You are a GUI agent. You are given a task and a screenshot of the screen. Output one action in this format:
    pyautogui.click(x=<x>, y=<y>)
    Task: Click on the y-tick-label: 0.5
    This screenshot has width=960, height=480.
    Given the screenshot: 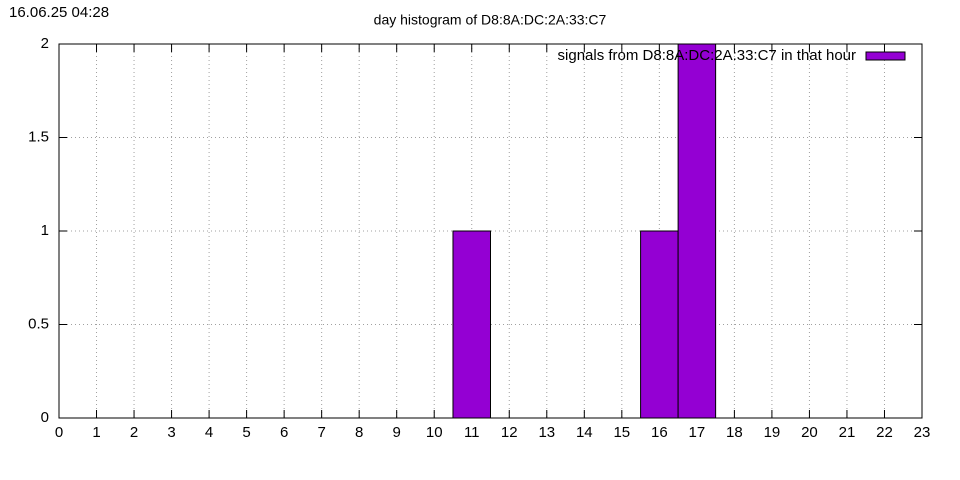 What is the action you would take?
    pyautogui.click(x=38, y=323)
    